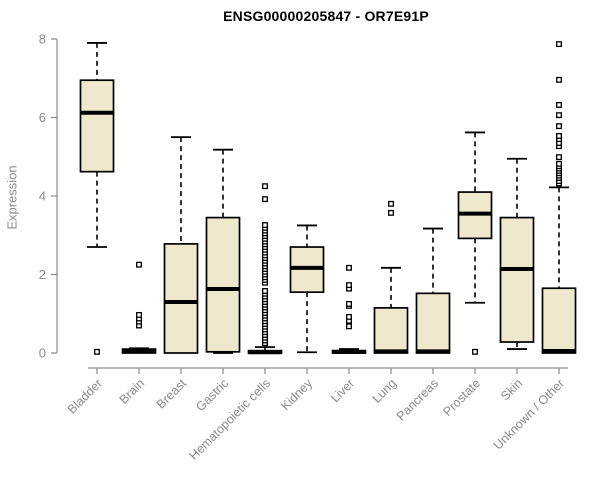  Describe the element at coordinates (391, 330) in the screenshot. I see `boxplot-lung-box` at that location.